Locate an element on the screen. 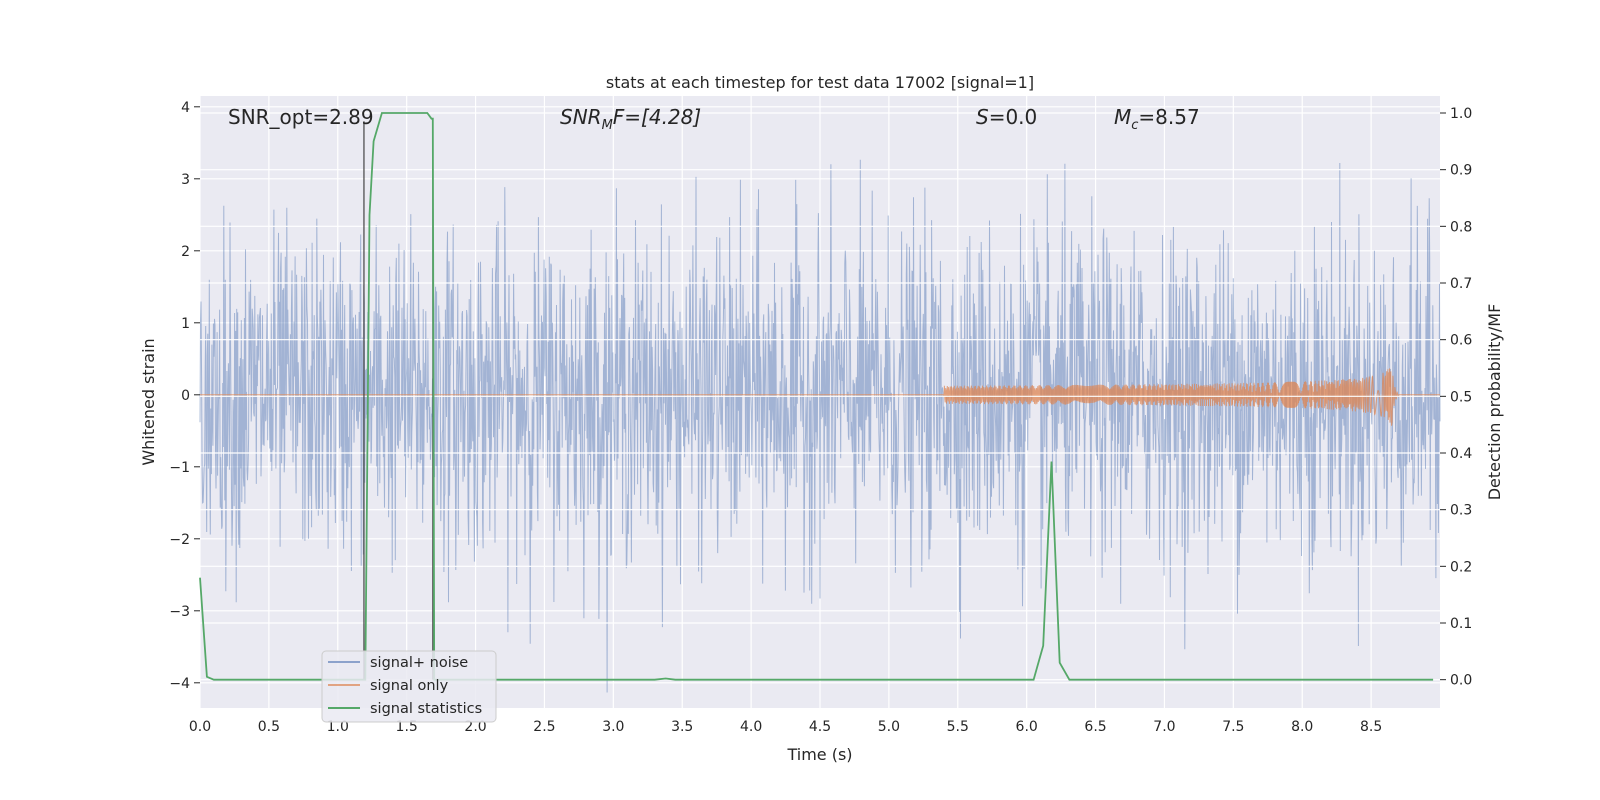  x-tick-label: 7.5 is located at coordinates (1233, 727).